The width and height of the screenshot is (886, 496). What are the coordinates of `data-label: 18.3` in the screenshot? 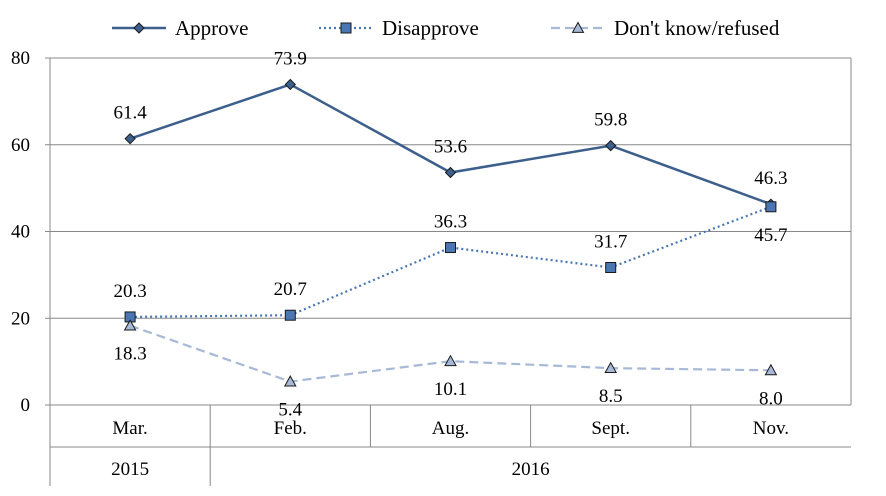 It's located at (129, 354).